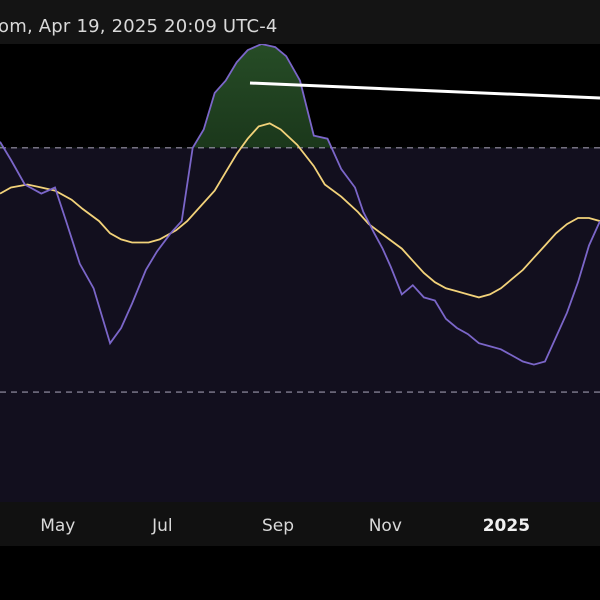 The width and height of the screenshot is (600, 600). What do you see at coordinates (300, 22) in the screenshot?
I see `chart-header: om, Apr 19, 2025 20:09 UTC-4` at bounding box center [300, 22].